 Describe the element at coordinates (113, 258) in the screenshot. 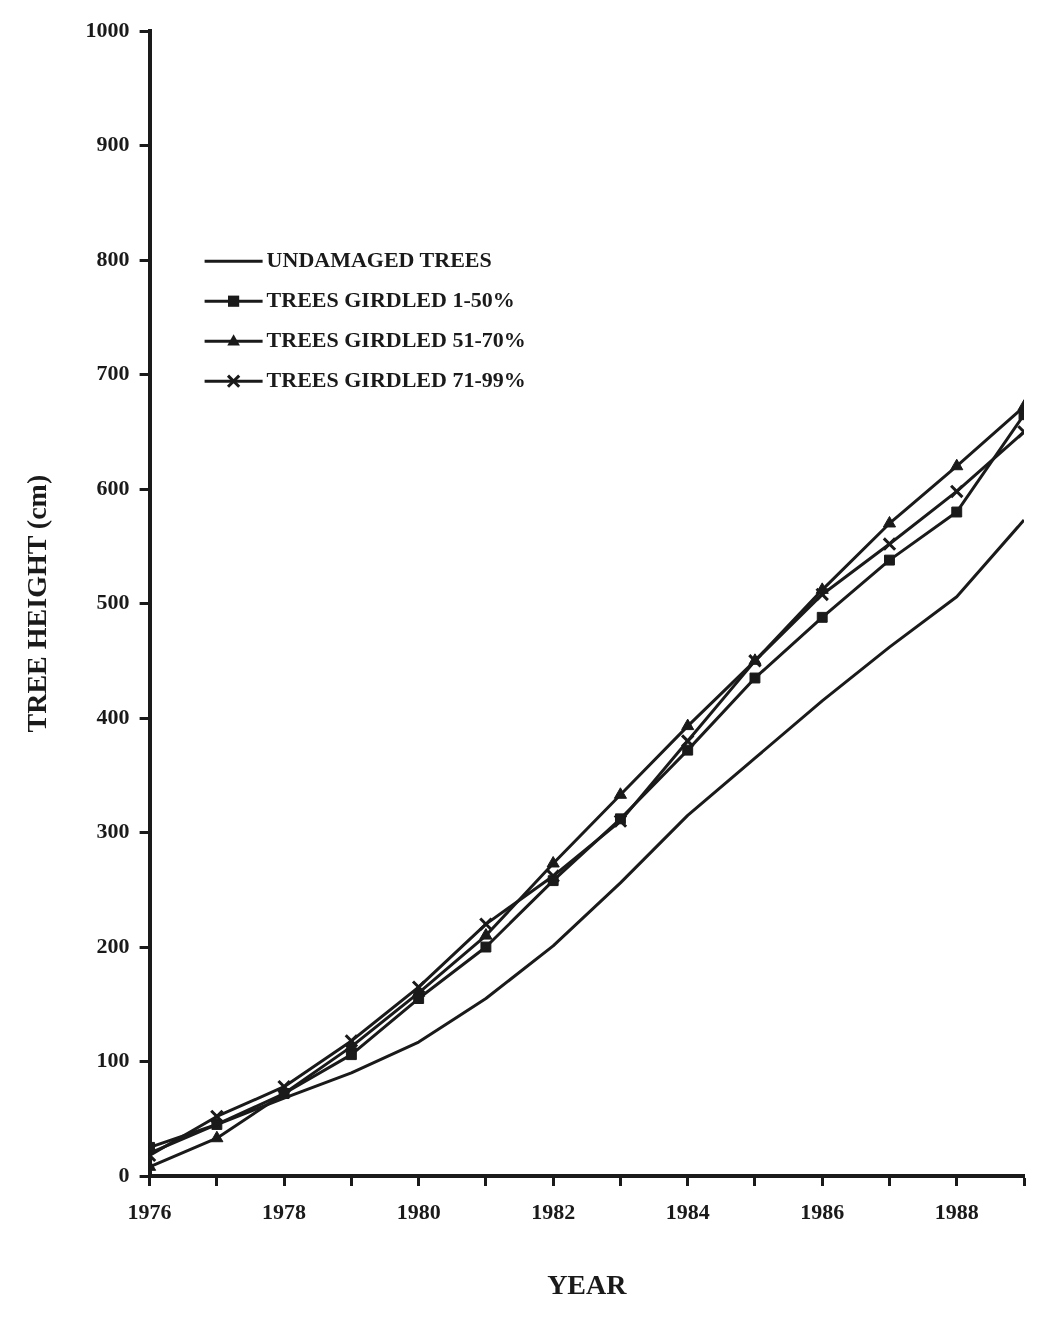

I see `y-tick-label: 800` at that location.